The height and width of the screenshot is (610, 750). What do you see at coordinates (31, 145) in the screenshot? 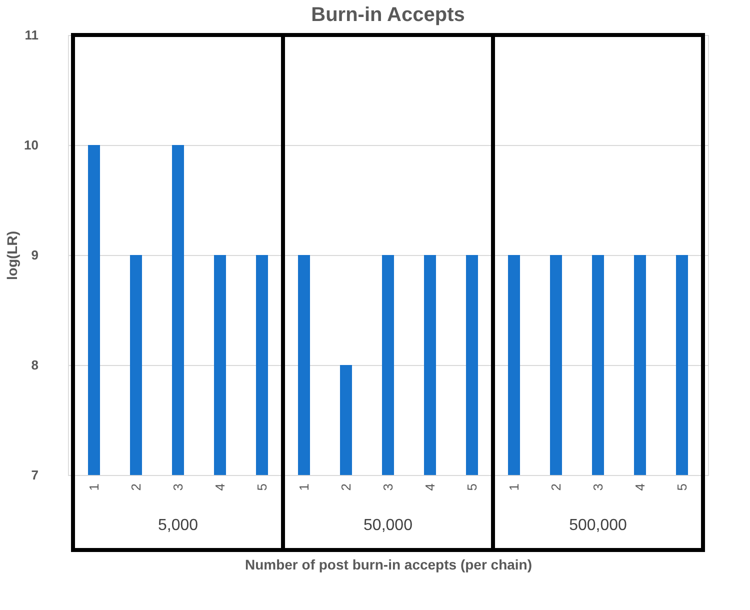
I see `y-tick-label: 10` at bounding box center [31, 145].